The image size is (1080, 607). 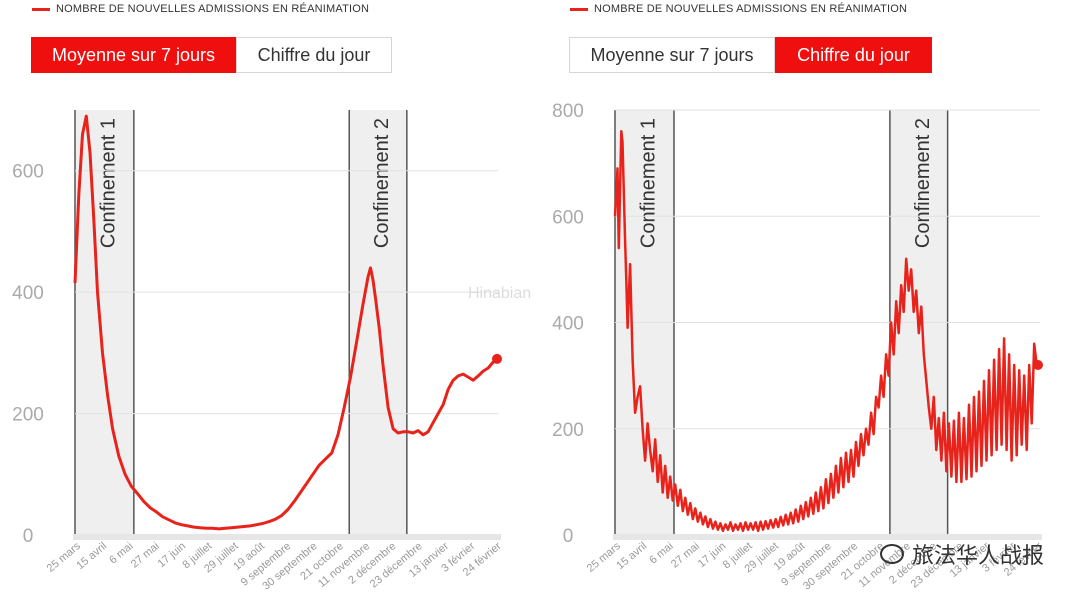 What do you see at coordinates (891, 554) in the screenshot?
I see `wechat-icon` at bounding box center [891, 554].